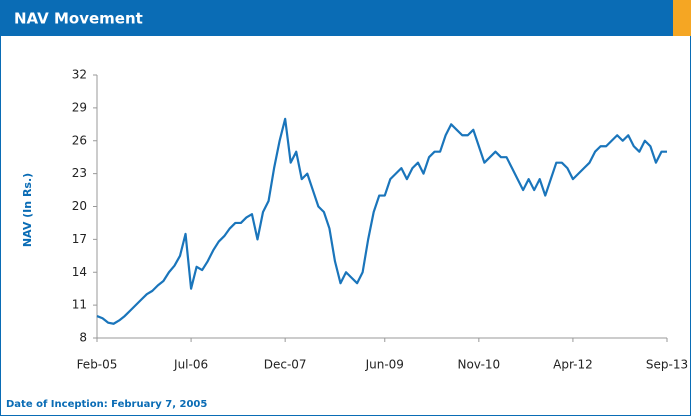  Describe the element at coordinates (79, 305) in the screenshot. I see `y-tick-label: 11` at that location.